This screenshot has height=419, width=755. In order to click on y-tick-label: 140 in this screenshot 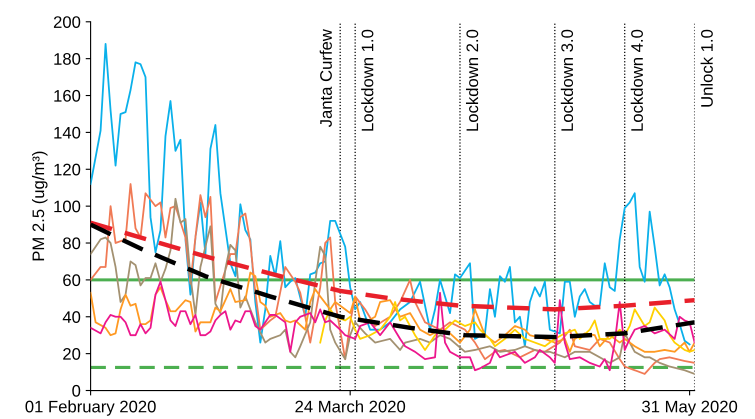, I will do `click(67, 132)`.